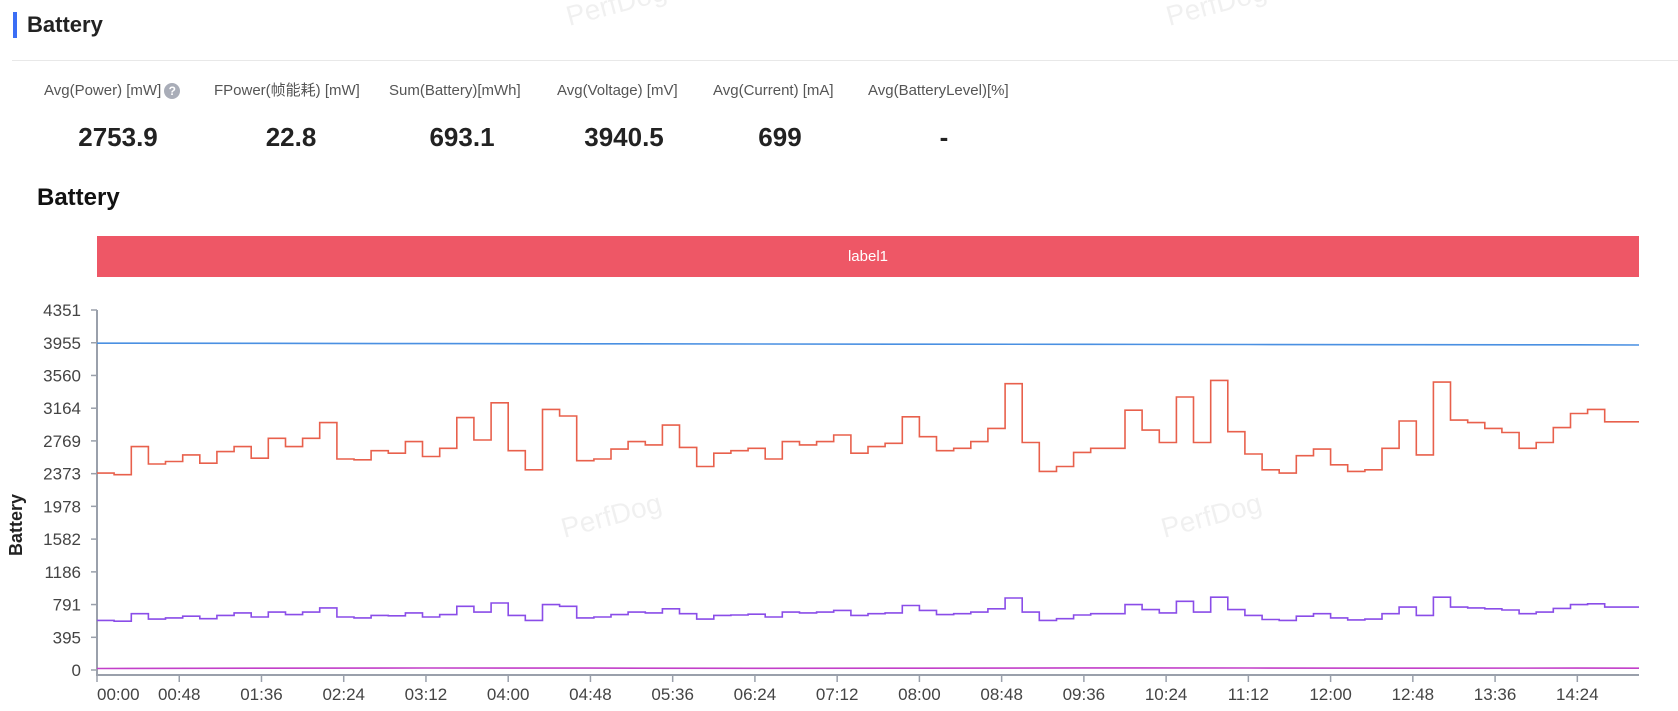  I want to click on section-header: Battery, so click(58, 25).